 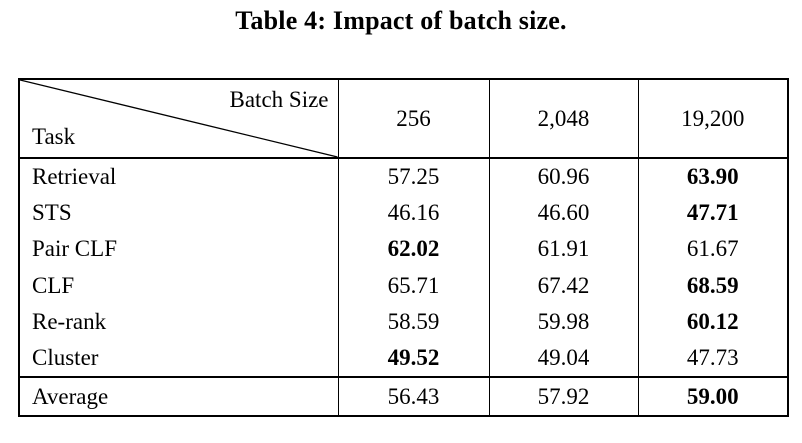 I want to click on value-cell: 47.71, so click(x=712, y=212).